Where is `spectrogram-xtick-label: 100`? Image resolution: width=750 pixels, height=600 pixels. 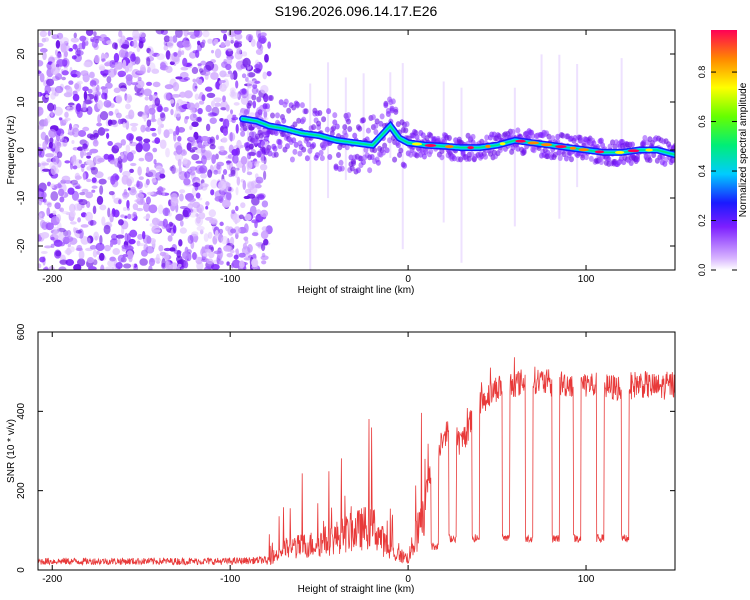 spectrogram-xtick-label: 100 is located at coordinates (586, 279).